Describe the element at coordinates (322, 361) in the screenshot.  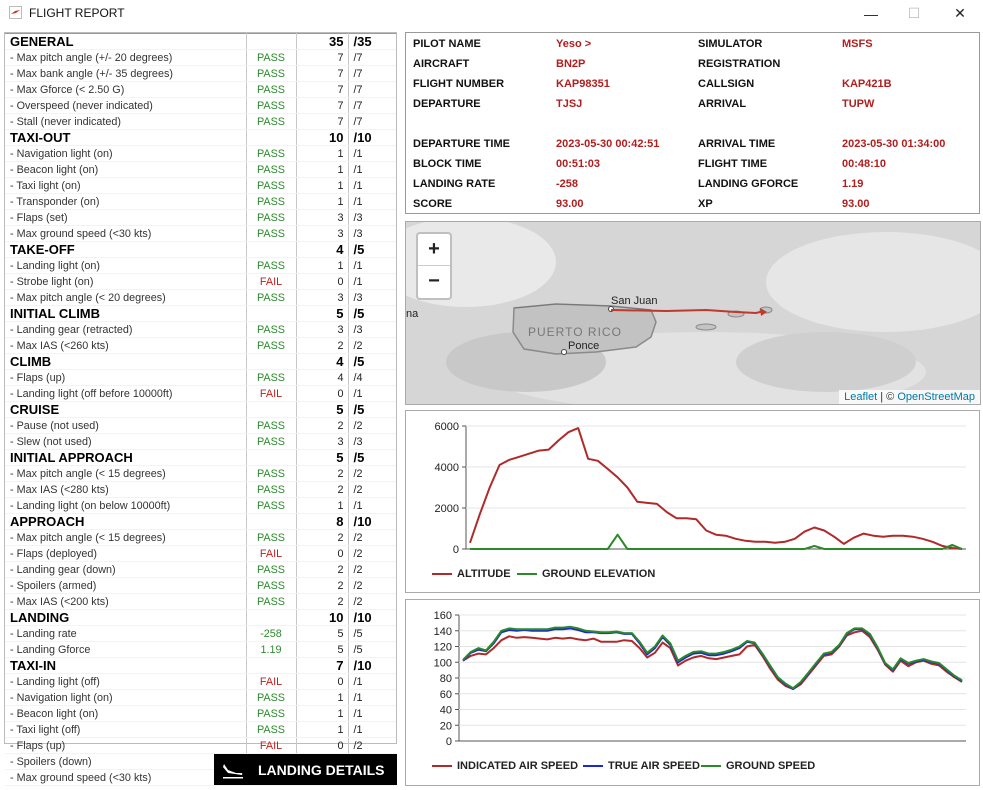
I see `section-score: 4` at that location.